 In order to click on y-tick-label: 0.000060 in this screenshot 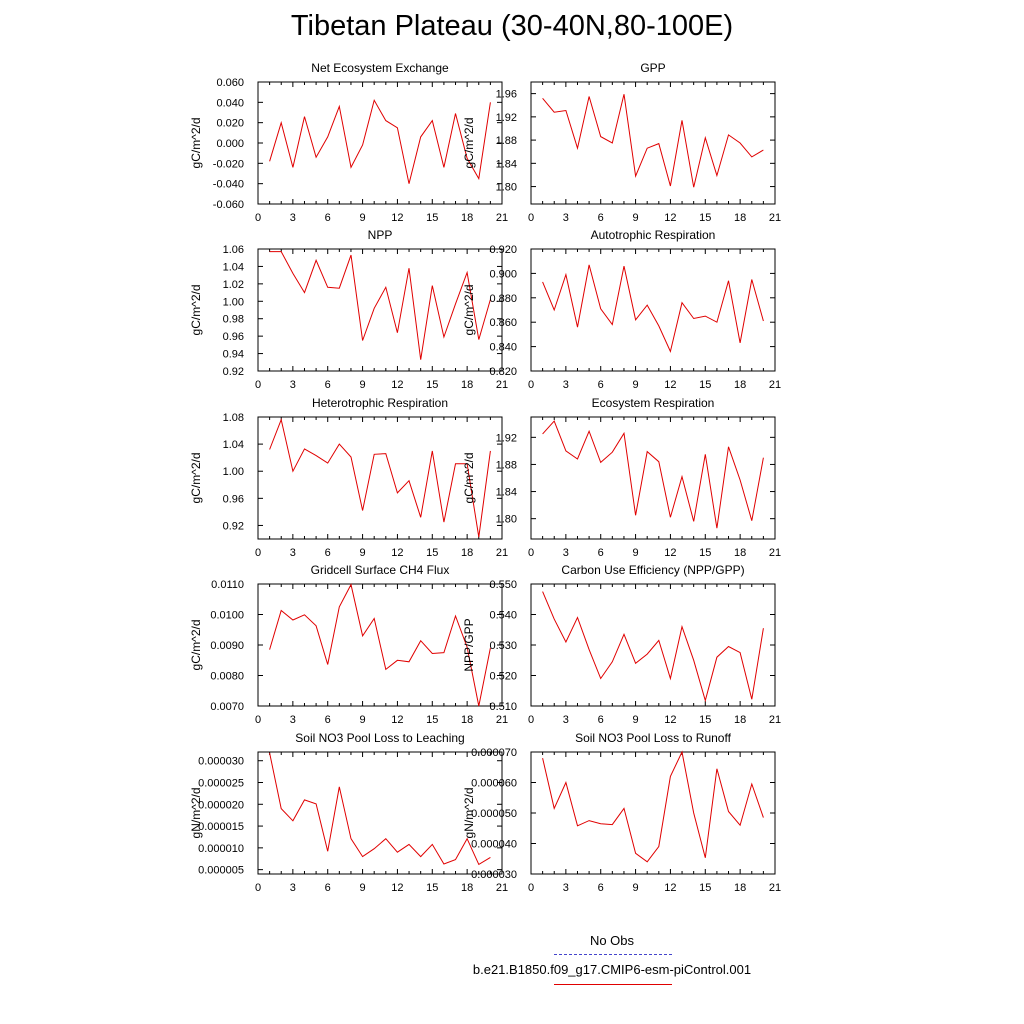, I will do `click(494, 784)`.